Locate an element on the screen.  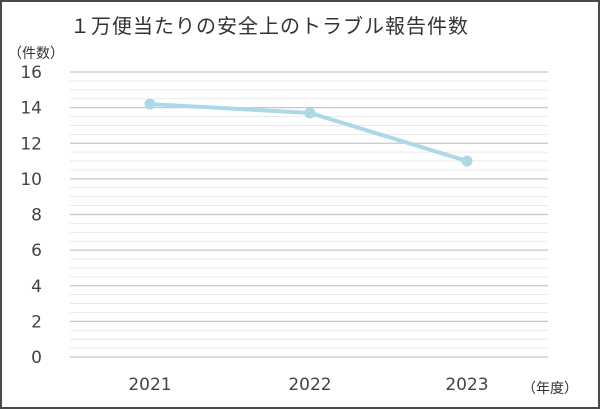
x-tick-label: 2021 is located at coordinates (149, 385).